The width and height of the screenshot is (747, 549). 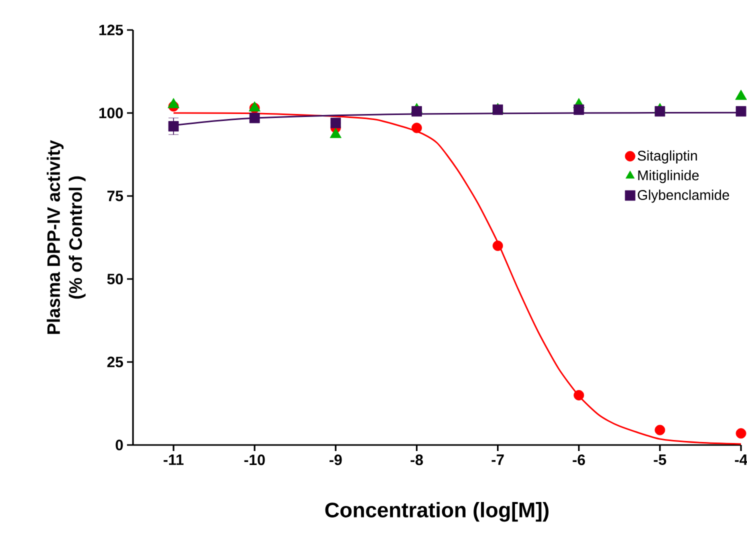 What do you see at coordinates (660, 459) in the screenshot?
I see `x-tick-label: -5` at bounding box center [660, 459].